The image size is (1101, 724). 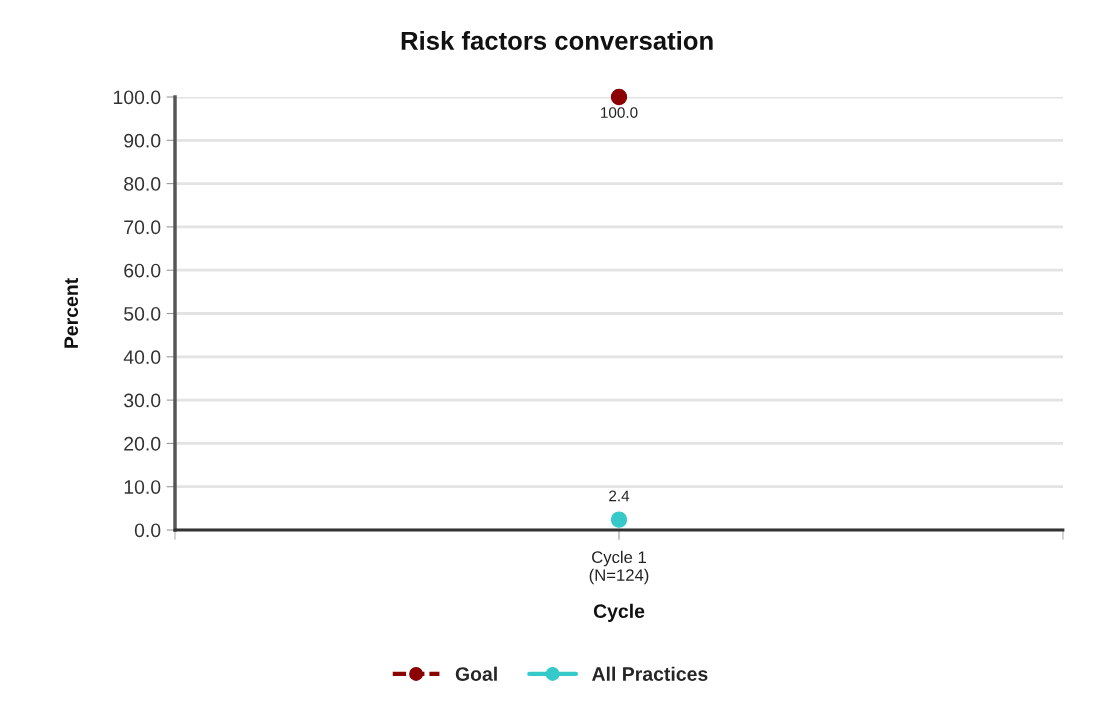 I want to click on y-tick-label: 40.0, so click(x=142, y=357).